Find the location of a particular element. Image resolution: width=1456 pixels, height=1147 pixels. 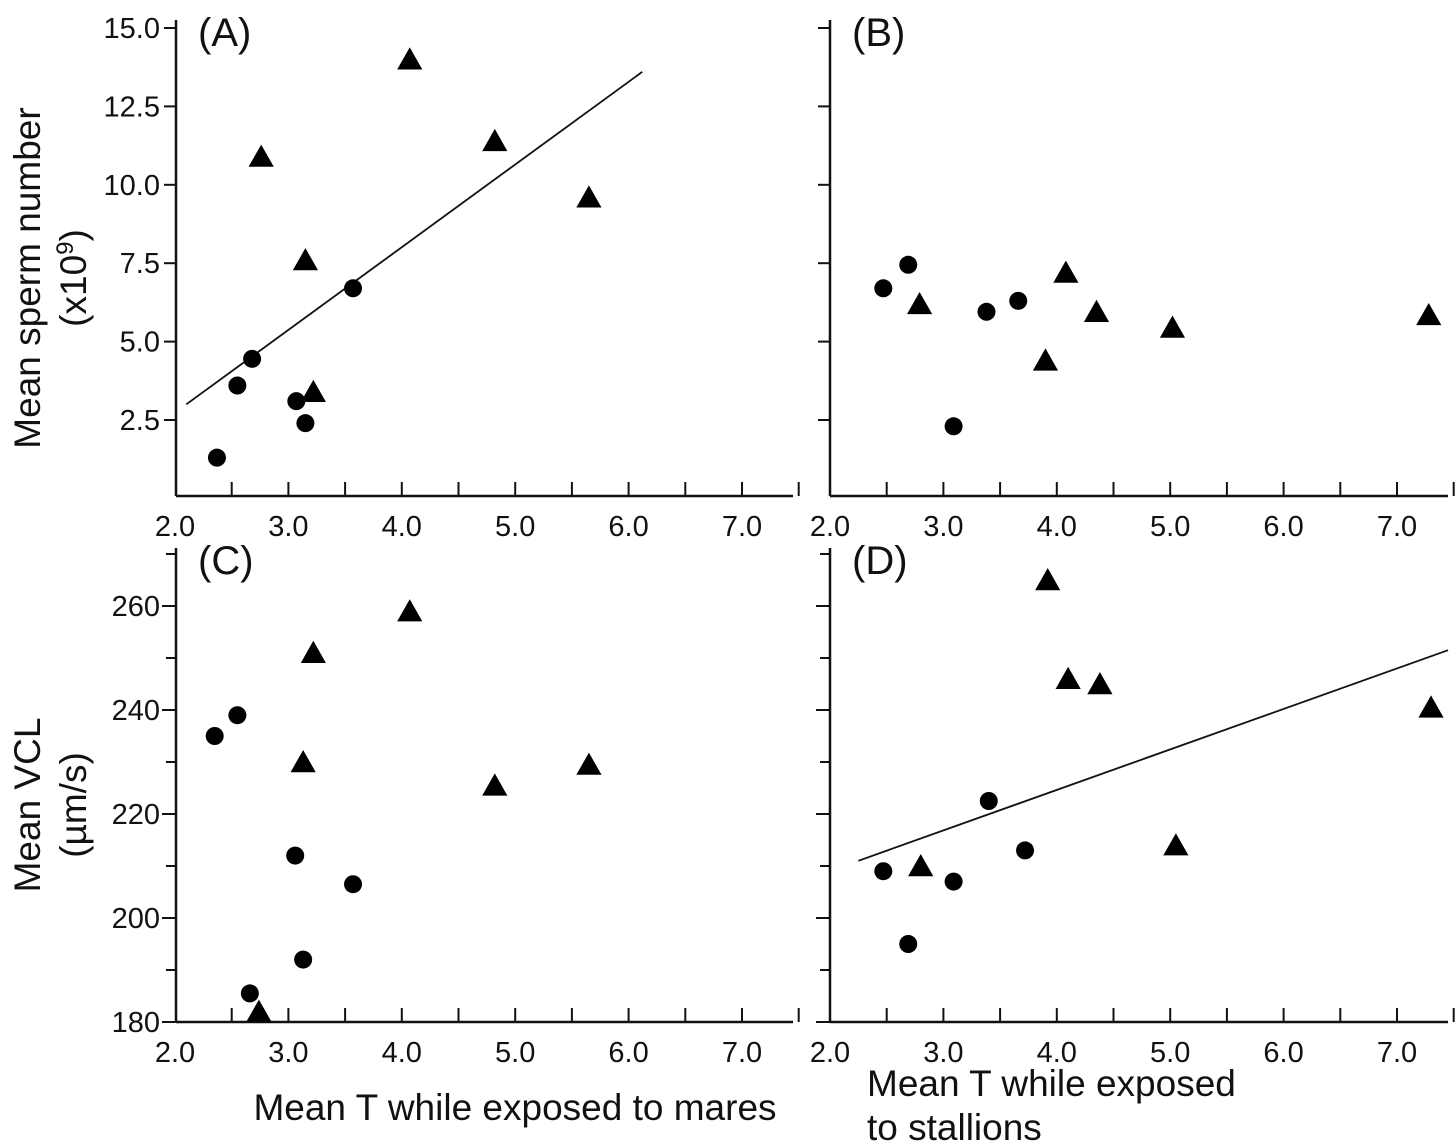

panel-label: (D) is located at coordinates (880, 561).